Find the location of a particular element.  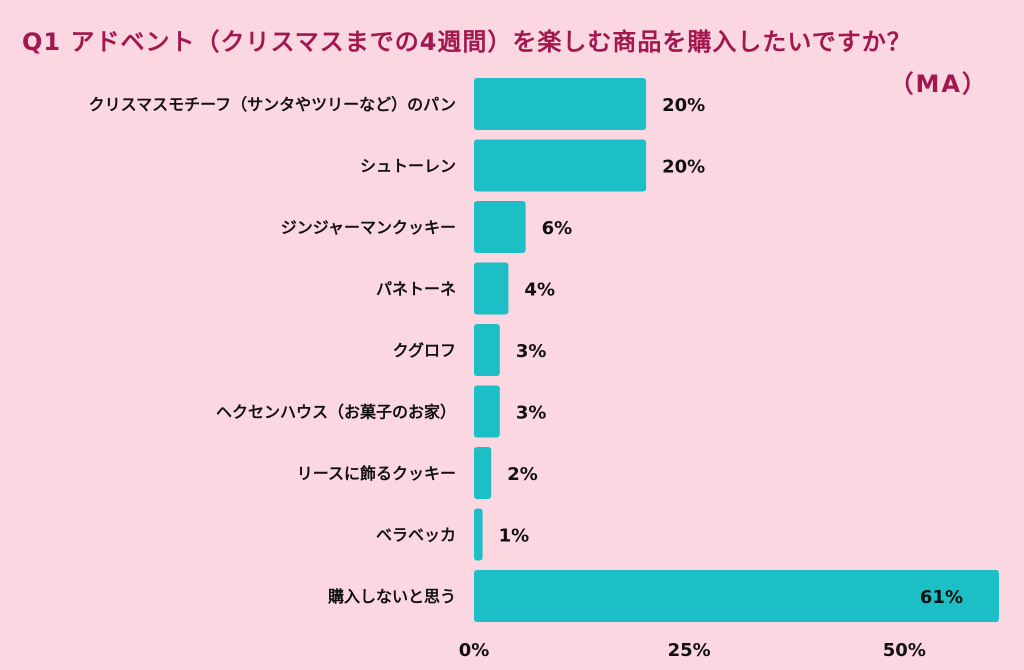

value-label: 1% is located at coordinates (514, 536).